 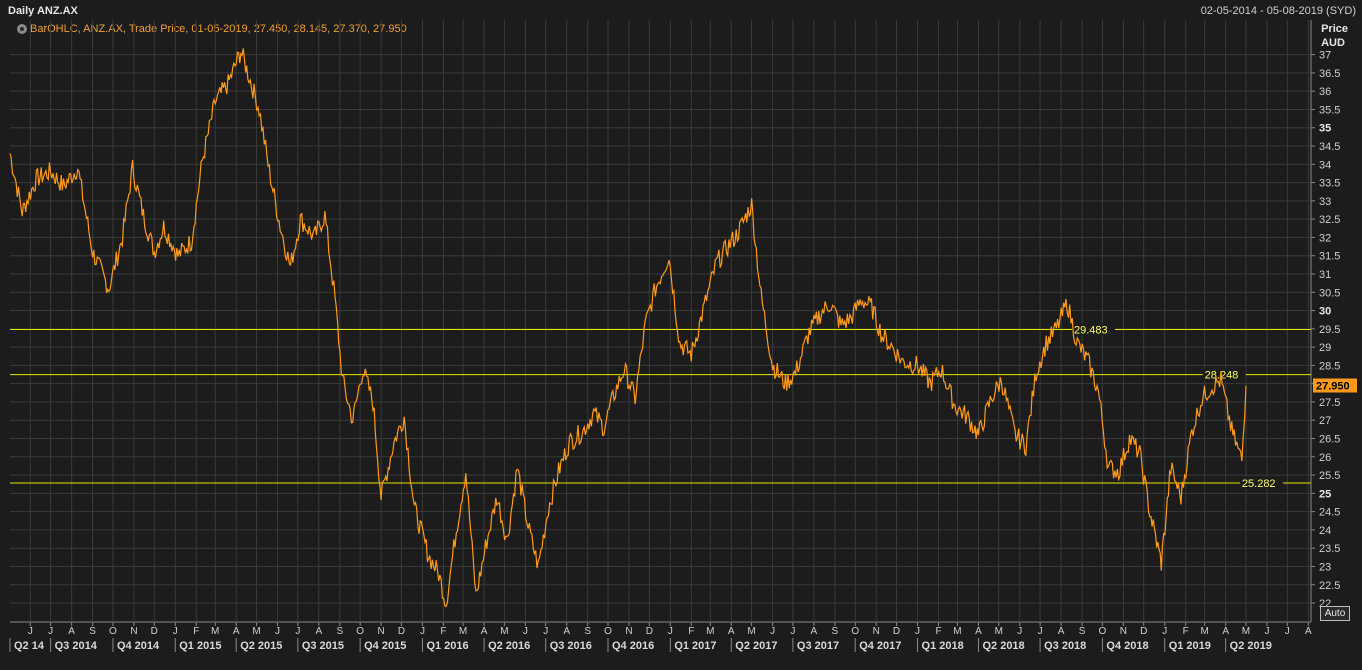 What do you see at coordinates (880, 646) in the screenshot?
I see `x-quarter-label: Q4 2017` at bounding box center [880, 646].